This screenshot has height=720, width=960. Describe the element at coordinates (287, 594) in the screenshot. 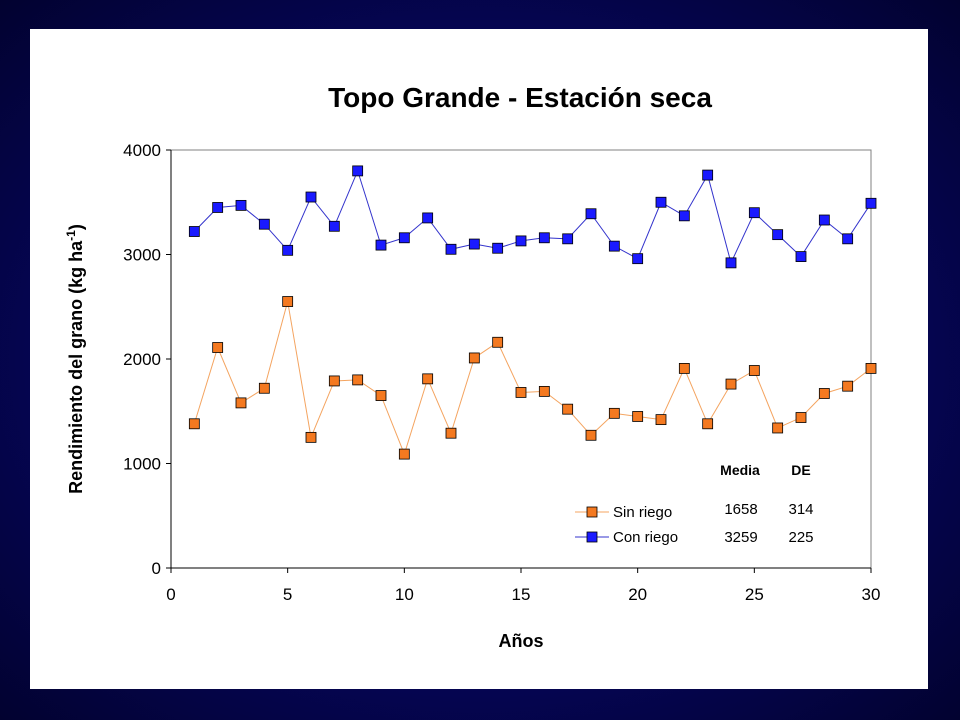

I see `x-tick-label: 5` at that location.